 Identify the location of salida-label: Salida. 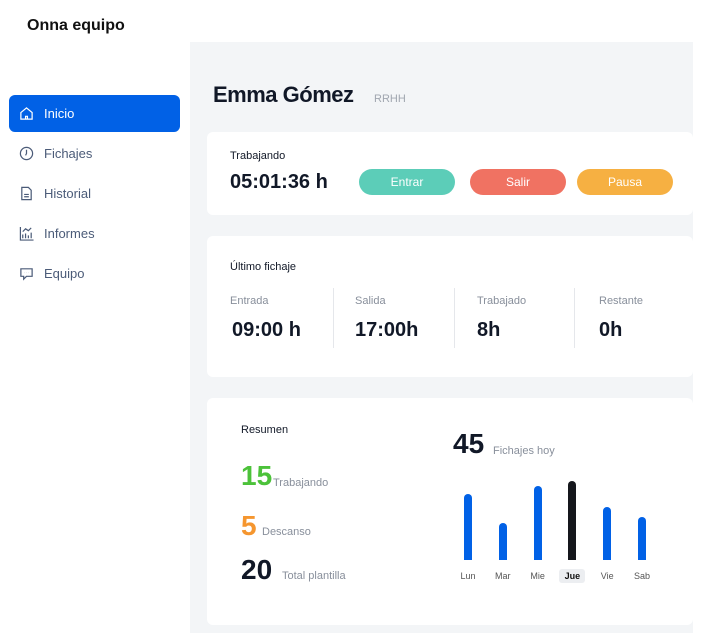
(370, 301).